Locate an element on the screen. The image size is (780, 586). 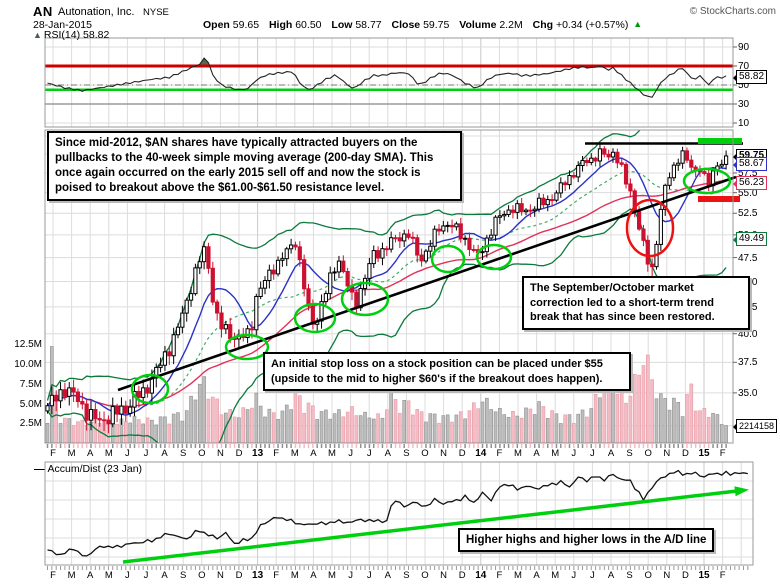
month-label-ad: 13 is located at coordinates (258, 575).